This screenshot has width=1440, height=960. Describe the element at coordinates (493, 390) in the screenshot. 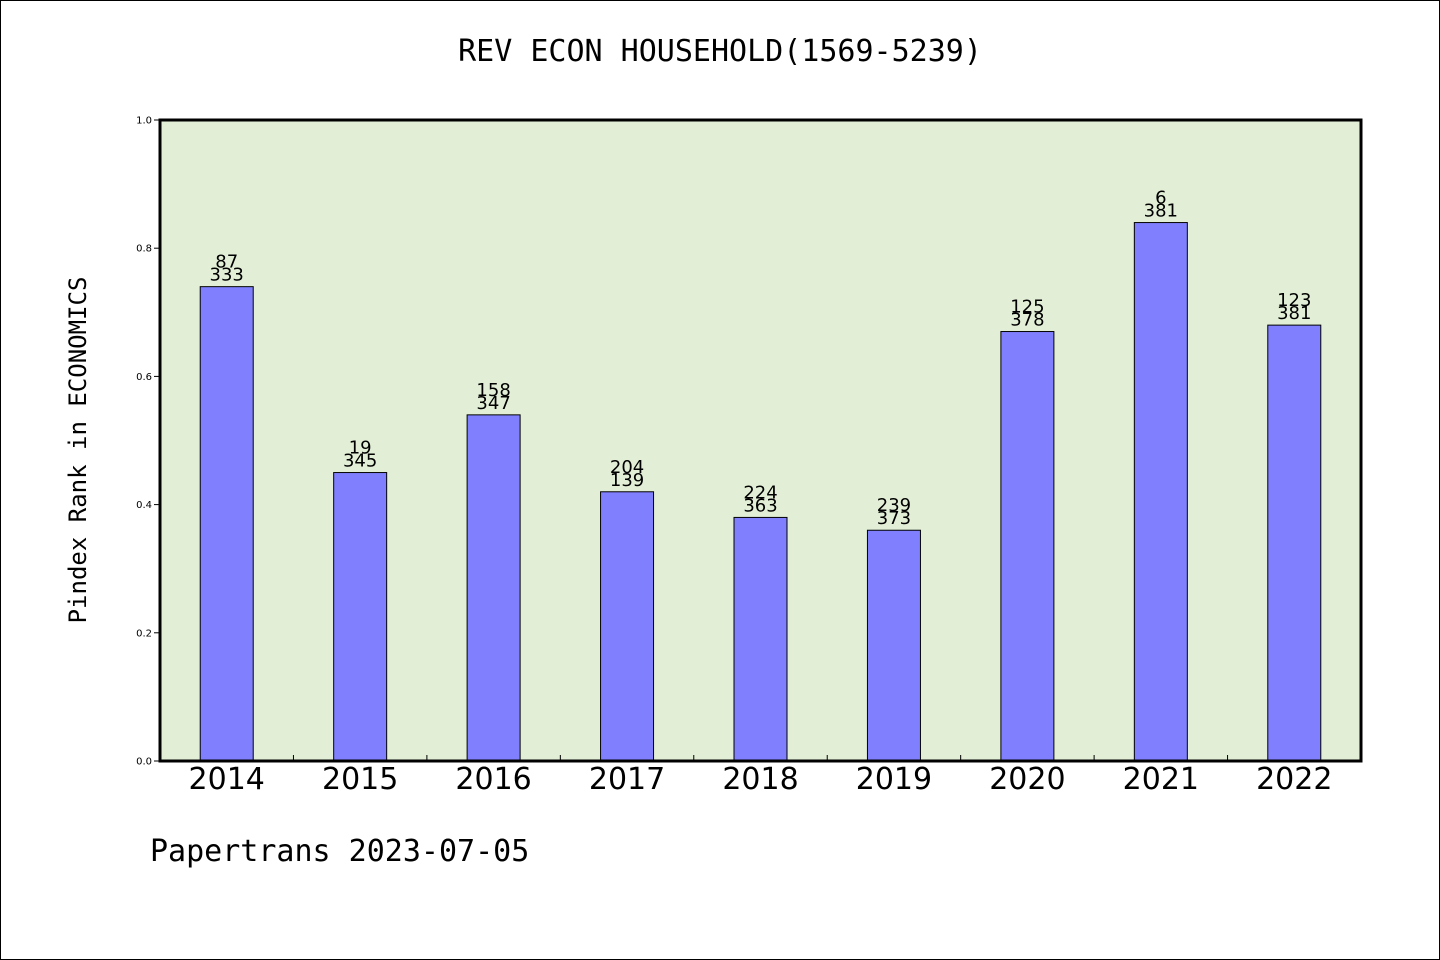

I see `bar-label-top: 158` at that location.